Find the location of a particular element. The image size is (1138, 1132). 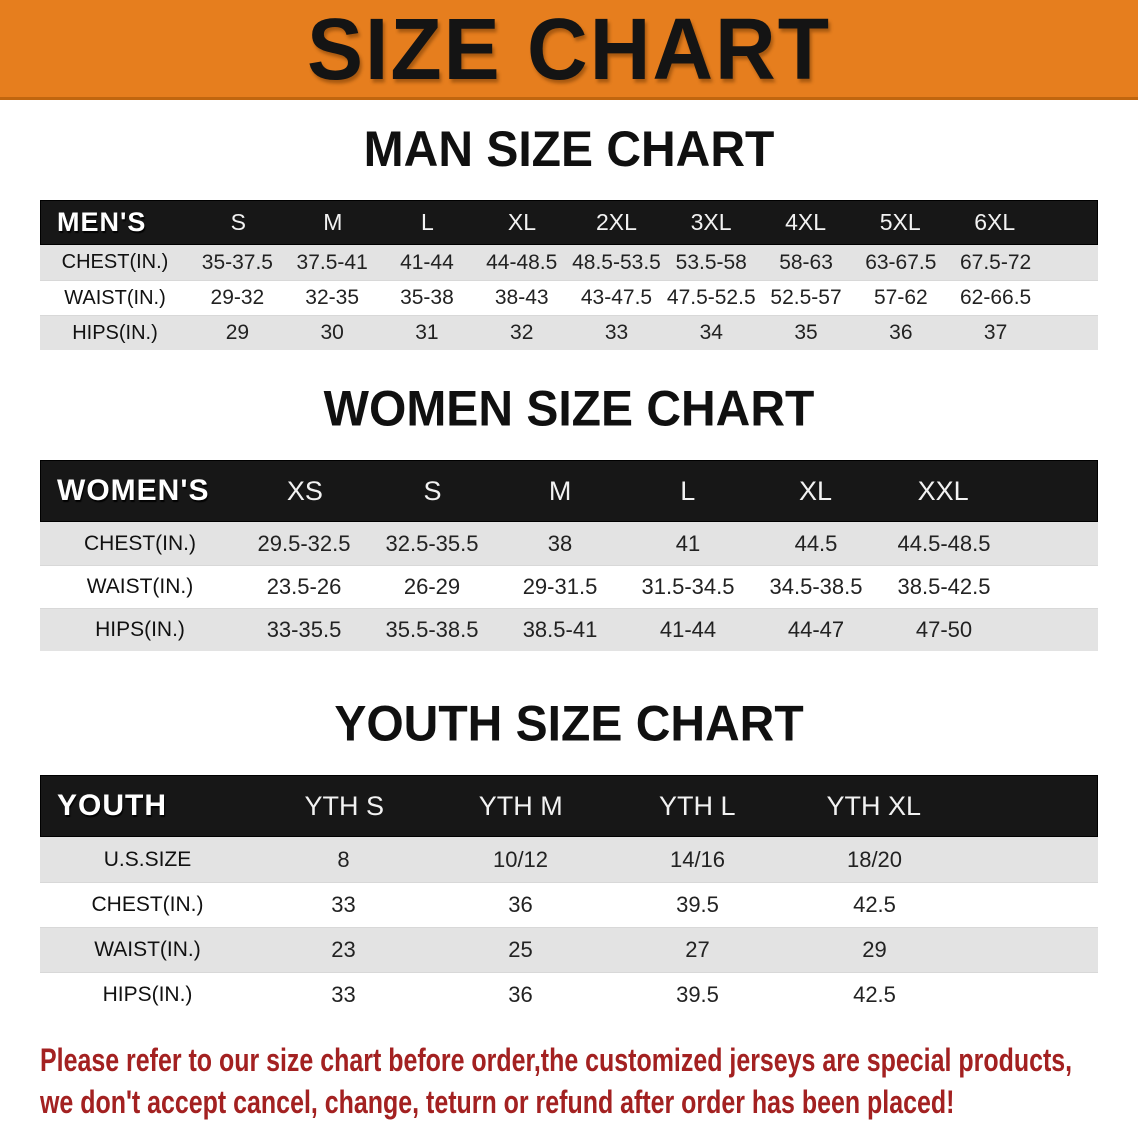

size-value-cell: 26-29 is located at coordinates (432, 586).